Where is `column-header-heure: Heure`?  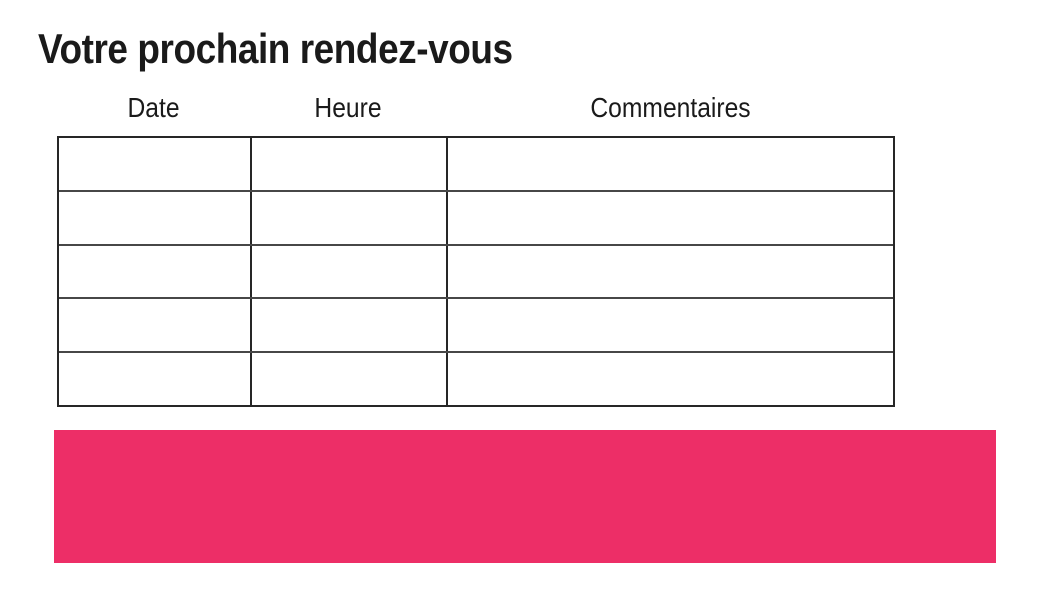
column-header-heure: Heure is located at coordinates (348, 107).